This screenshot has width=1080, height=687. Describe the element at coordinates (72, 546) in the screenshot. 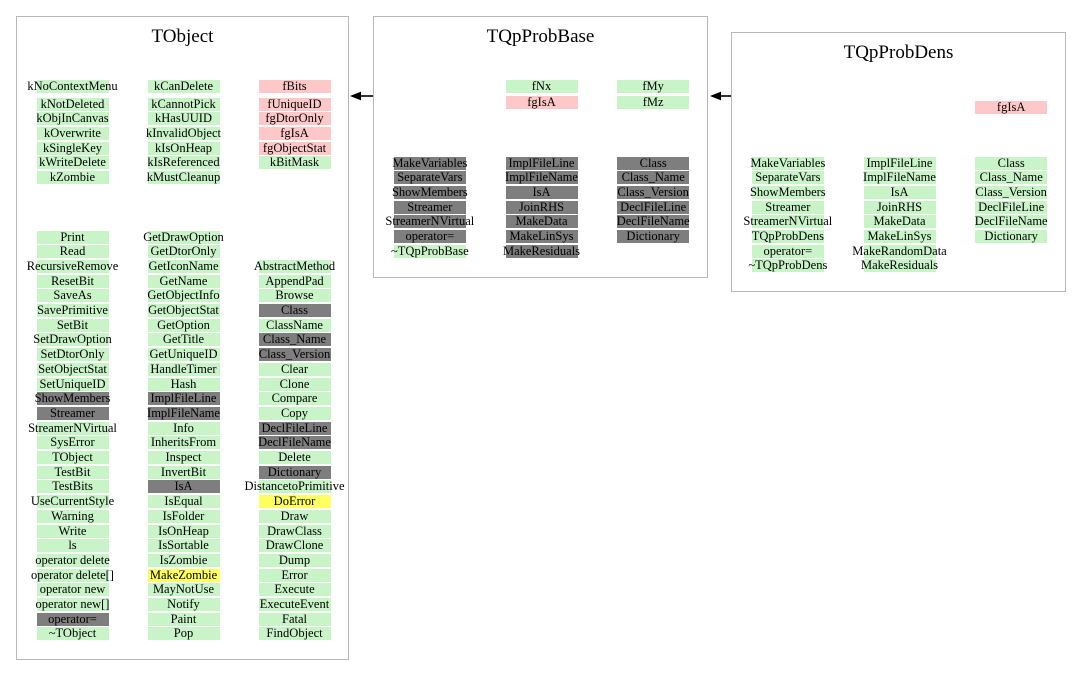

I see `member-cell: ls` at that location.